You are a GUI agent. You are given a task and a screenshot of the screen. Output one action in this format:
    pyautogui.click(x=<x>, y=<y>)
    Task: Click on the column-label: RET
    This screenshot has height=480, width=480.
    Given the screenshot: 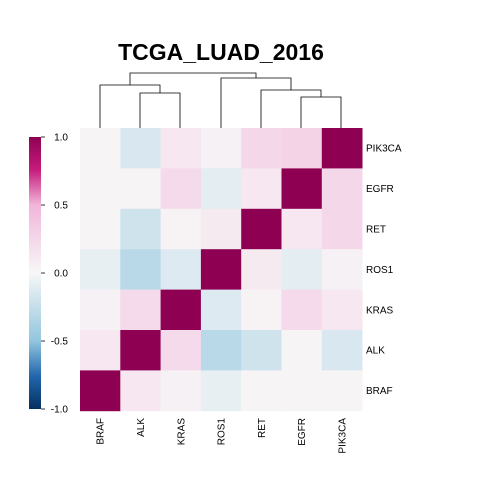 What is the action you would take?
    pyautogui.click(x=262, y=428)
    